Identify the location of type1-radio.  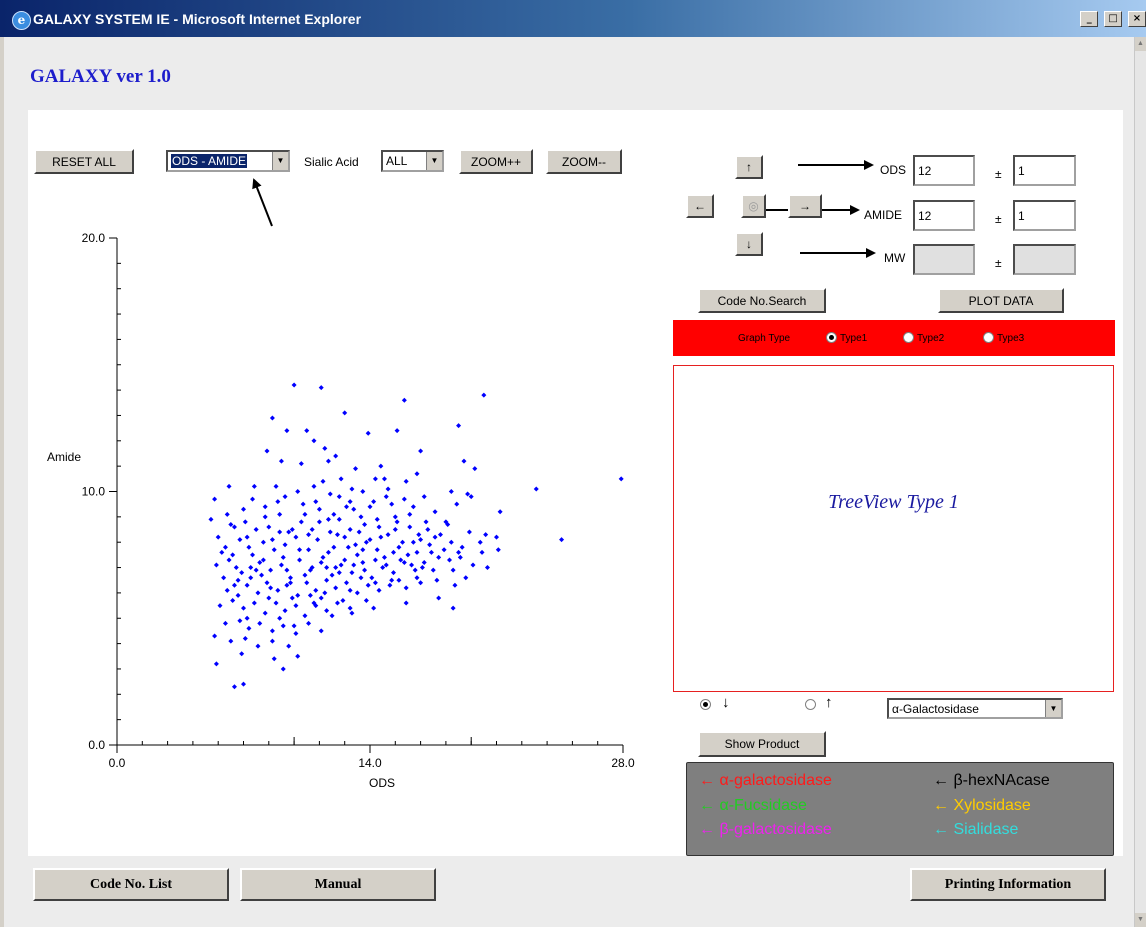
(831, 337).